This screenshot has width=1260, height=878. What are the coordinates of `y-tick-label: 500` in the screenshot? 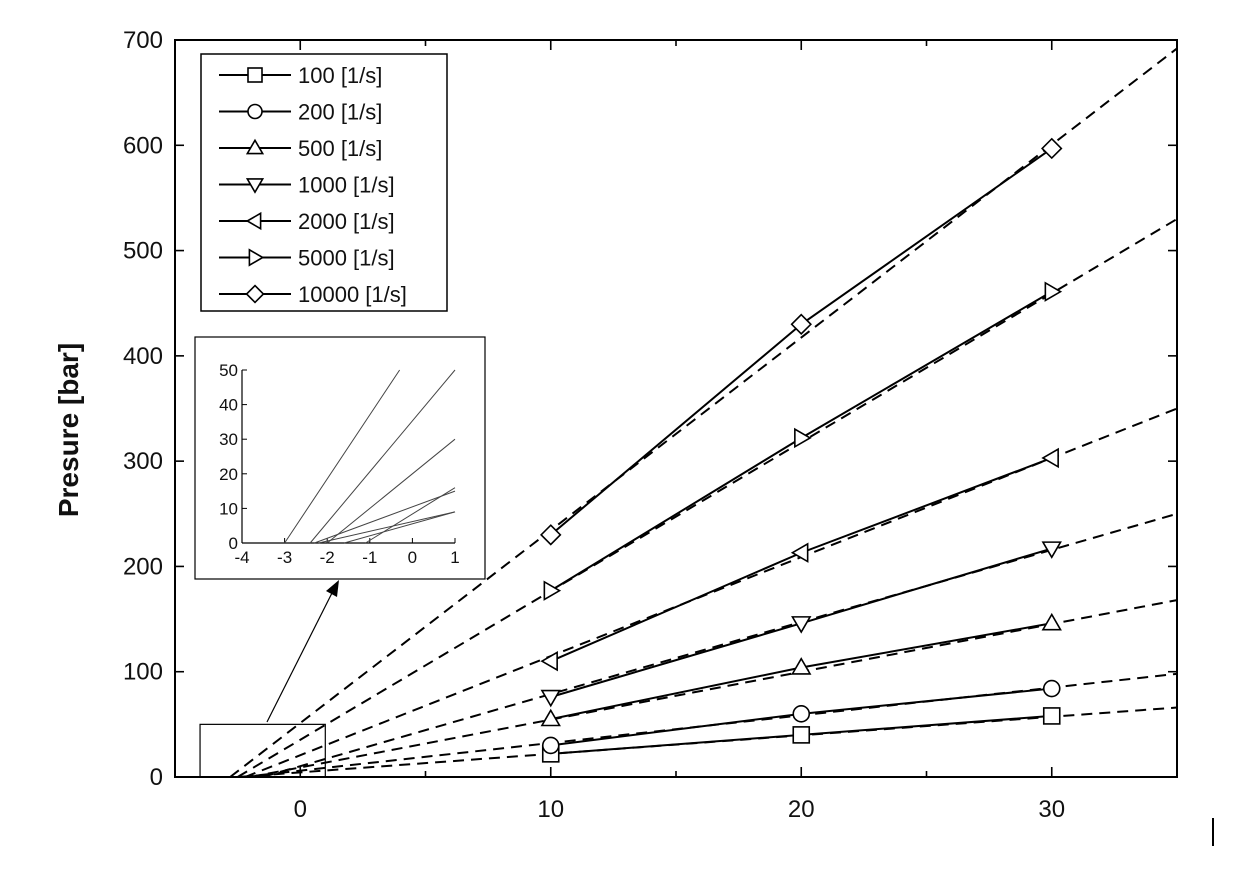 It's located at (143, 251).